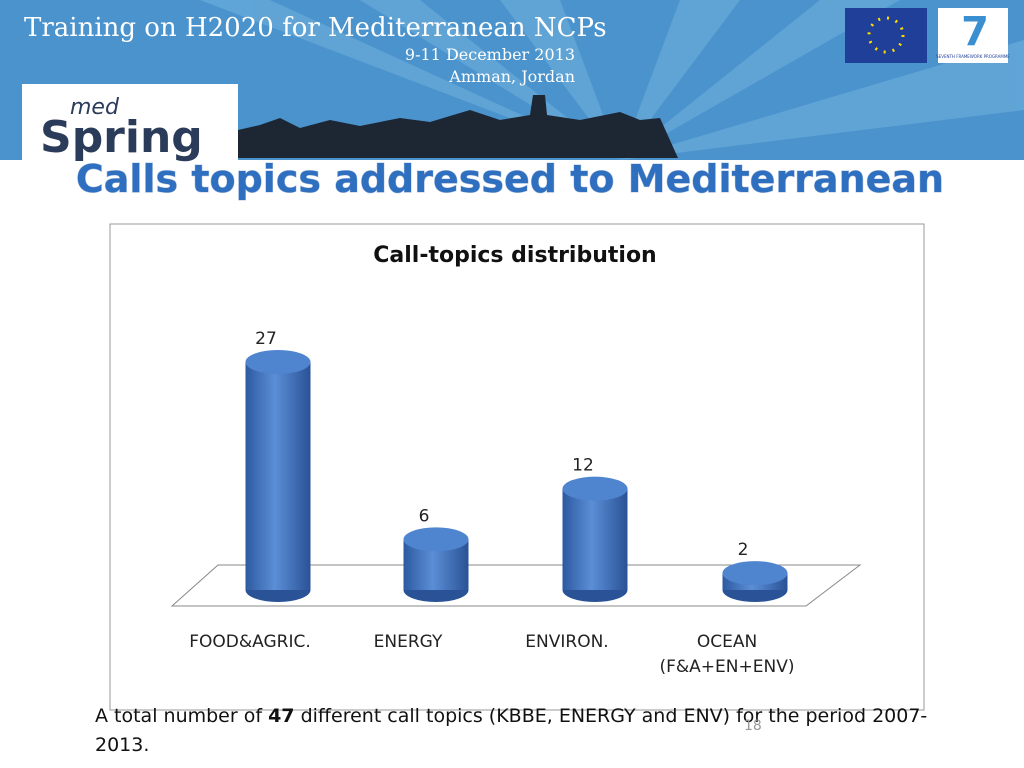  I want to click on data-label: 6, so click(424, 516).